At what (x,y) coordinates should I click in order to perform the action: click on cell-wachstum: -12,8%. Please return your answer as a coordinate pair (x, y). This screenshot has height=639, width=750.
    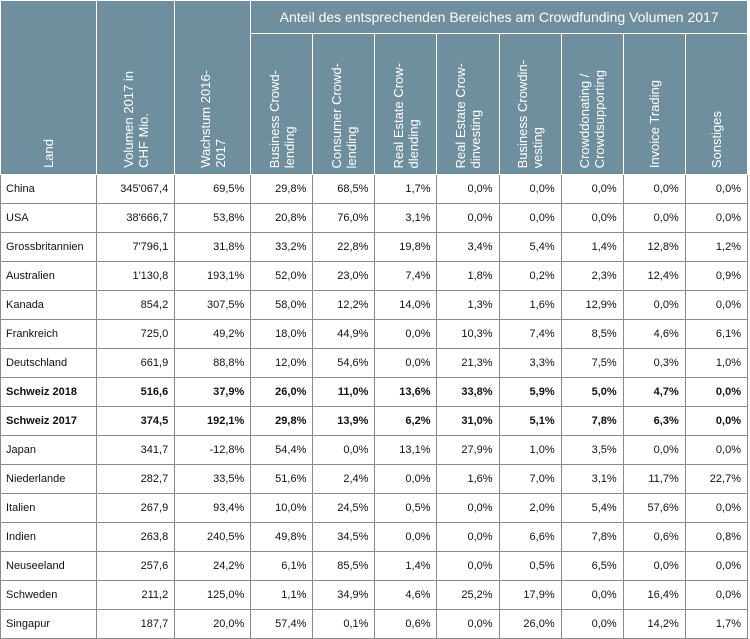
    Looking at the image, I should click on (213, 450).